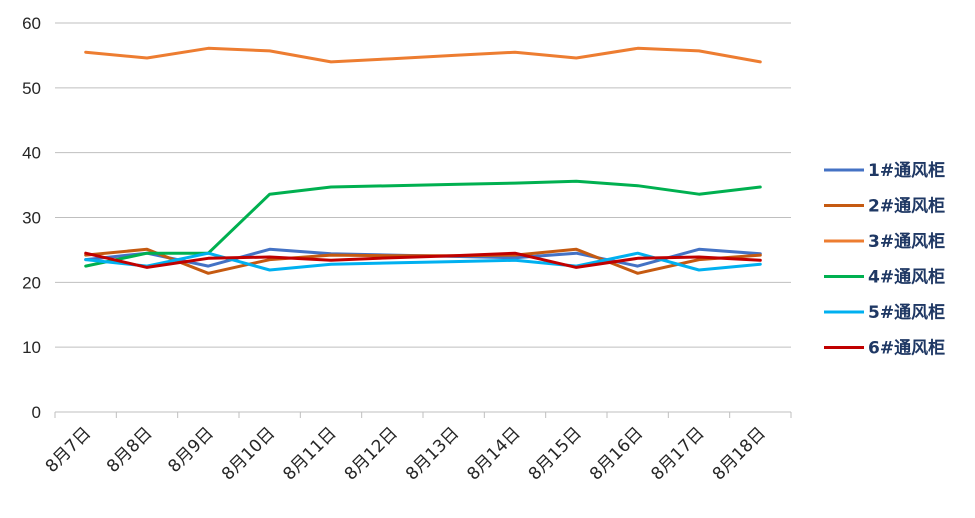  I want to click on legend-label: 6#通风柜, so click(906, 348).